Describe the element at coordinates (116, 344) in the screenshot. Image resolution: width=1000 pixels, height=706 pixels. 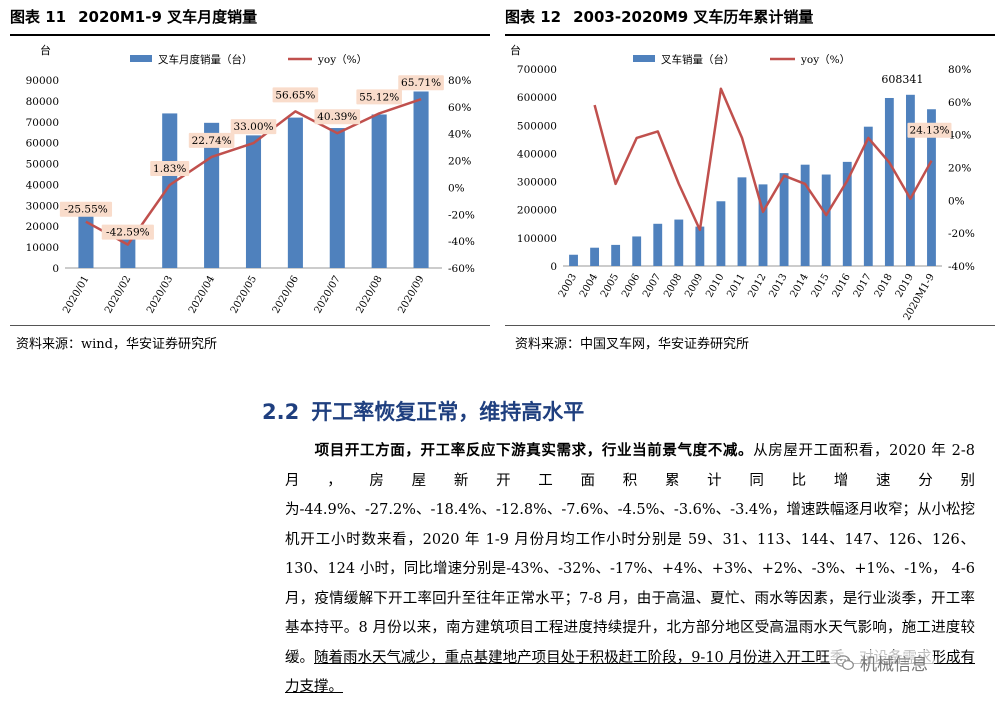
I see `figure-11-source: 资料来源：wind，华安证券研究所` at that location.